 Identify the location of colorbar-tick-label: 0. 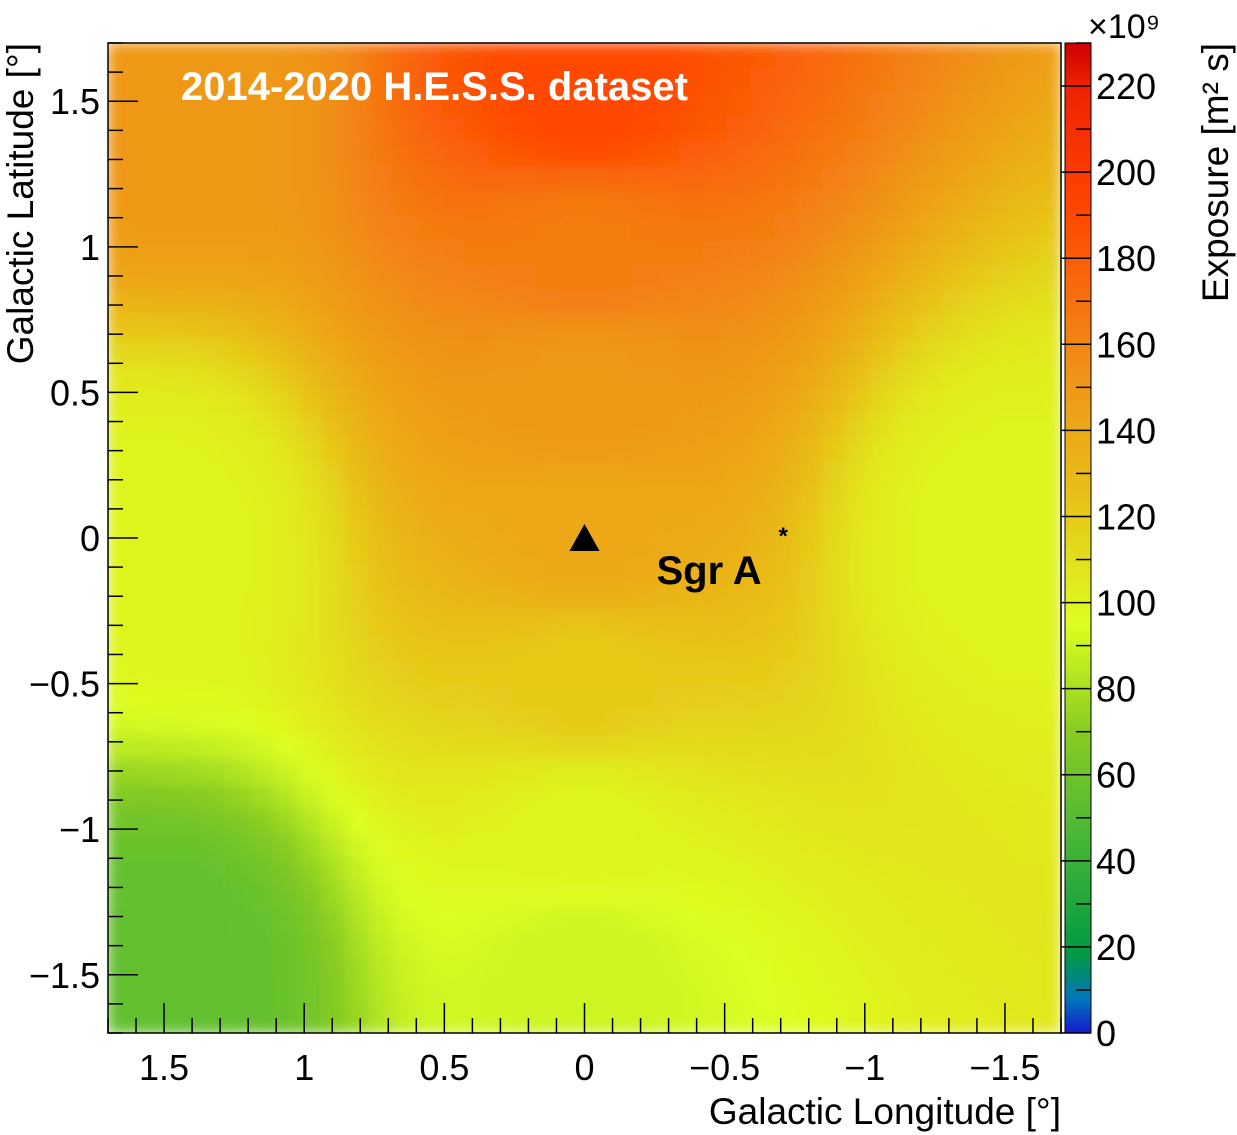
(1106, 1033).